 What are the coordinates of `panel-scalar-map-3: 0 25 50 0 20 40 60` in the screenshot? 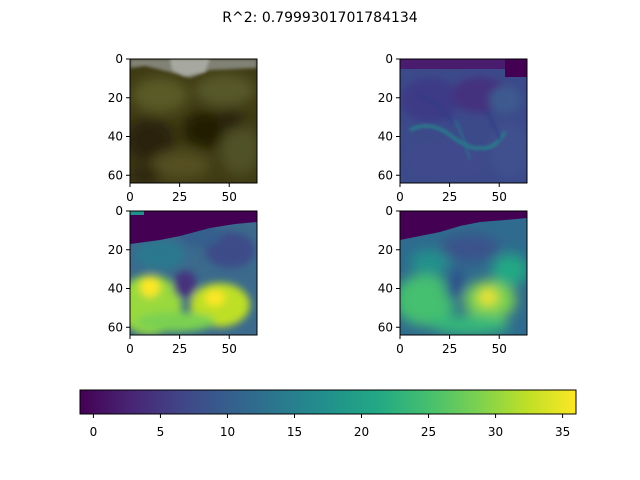 It's located at (183, 280).